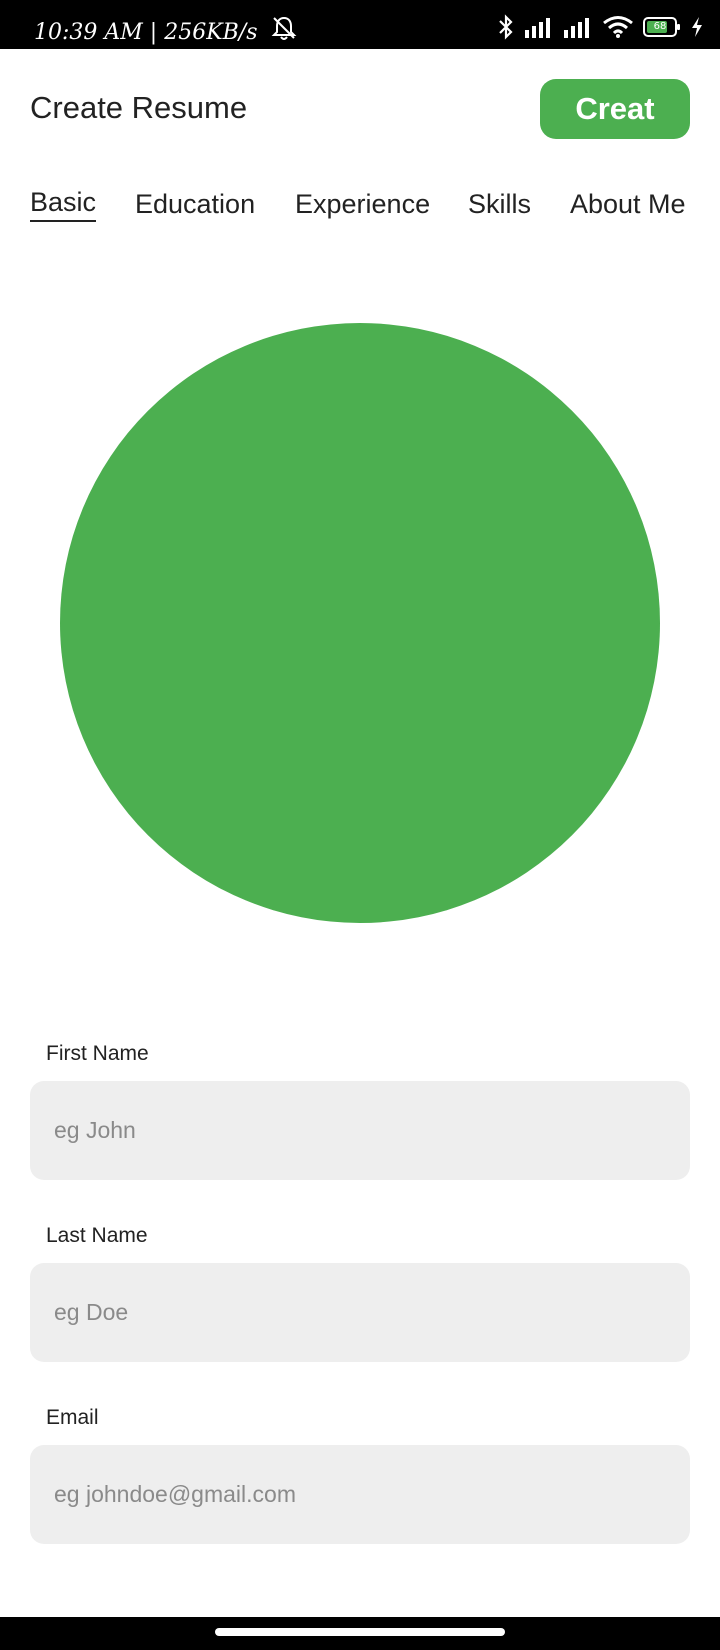 The width and height of the screenshot is (720, 1650). What do you see at coordinates (600, 27) in the screenshot?
I see `status-icons: 68` at bounding box center [600, 27].